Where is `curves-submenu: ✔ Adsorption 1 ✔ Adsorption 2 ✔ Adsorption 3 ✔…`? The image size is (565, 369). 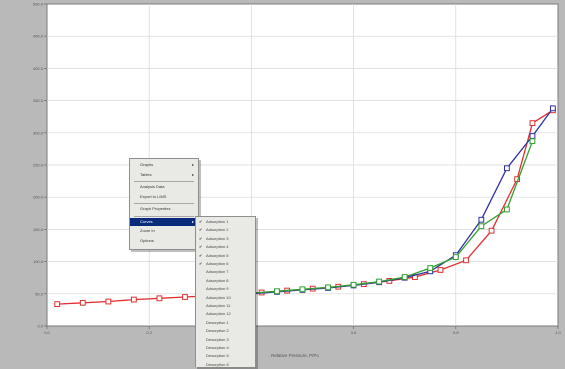
curves-submenu: ✔ Adsorption 1 ✔ Adsorption 2 ✔ Adsorption 3 ✔… is located at coordinates (225, 291).